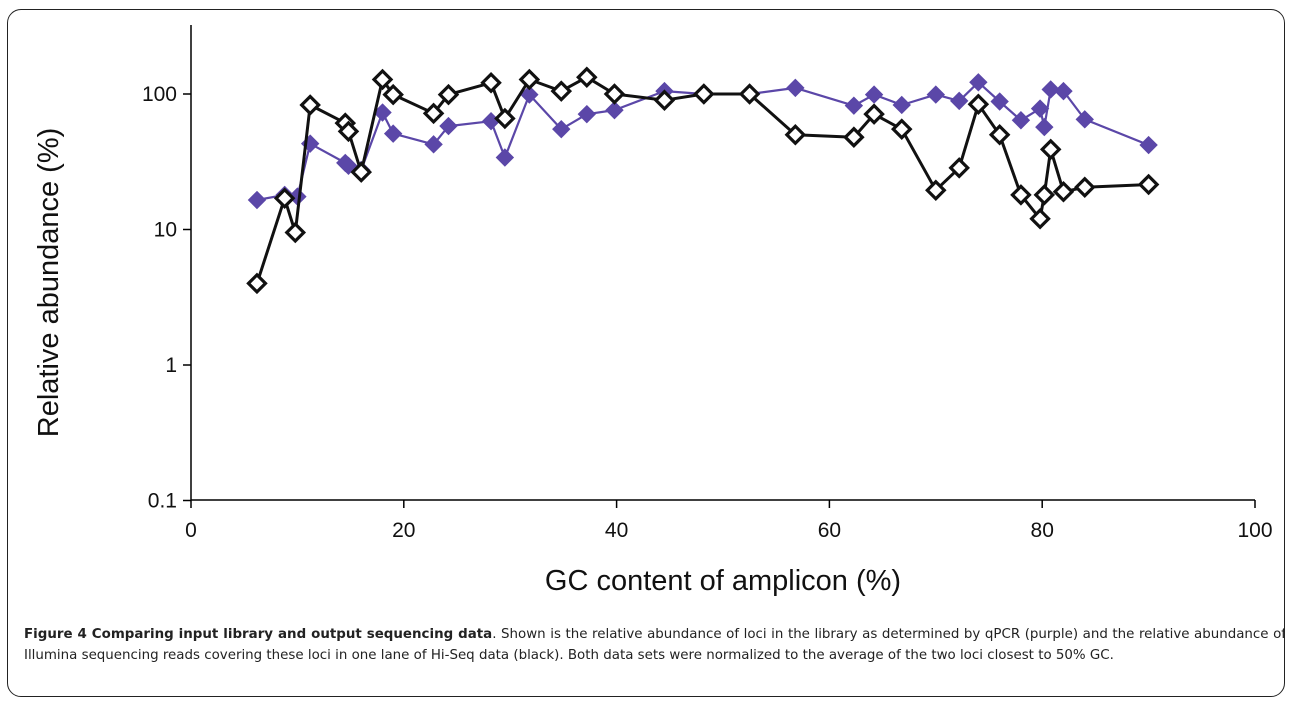 This screenshot has width=1293, height=705. What do you see at coordinates (403, 530) in the screenshot?
I see `x-tick-label: 20` at bounding box center [403, 530].